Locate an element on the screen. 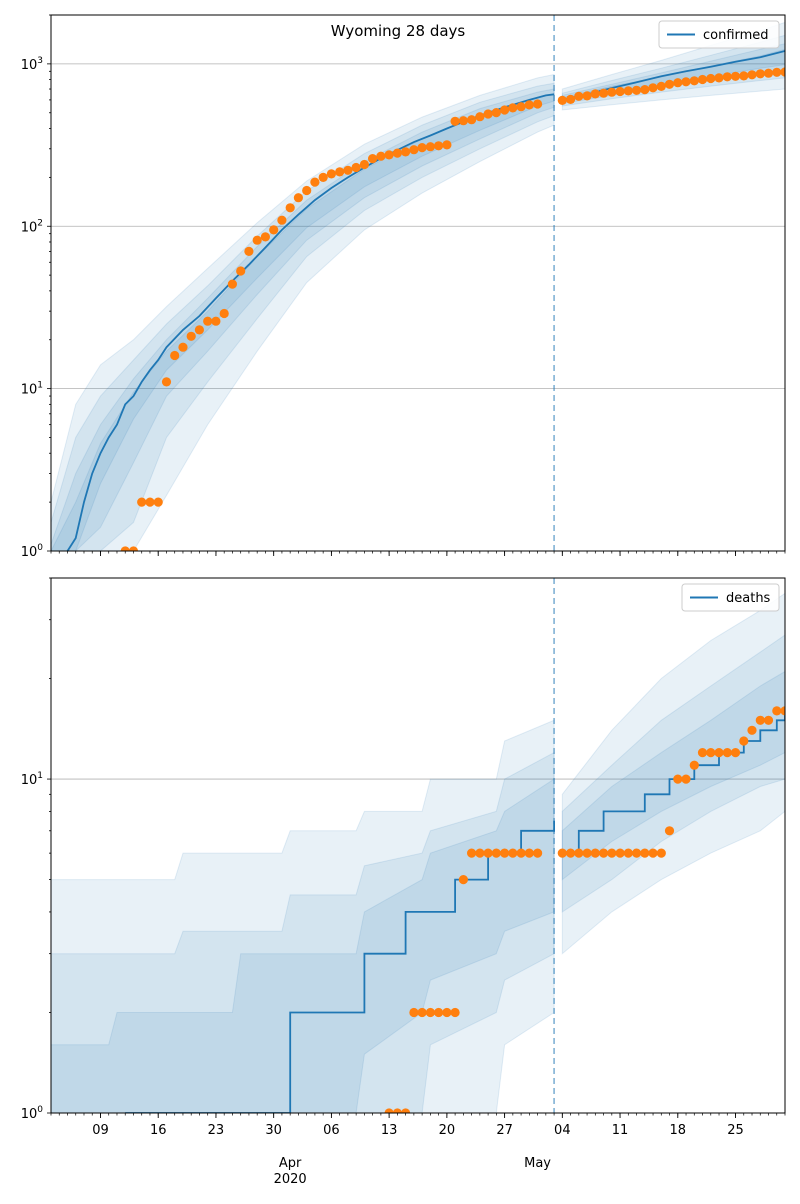 This screenshot has height=1204, width=800. y-tick-exp: 2 is located at coordinates (40, 223).